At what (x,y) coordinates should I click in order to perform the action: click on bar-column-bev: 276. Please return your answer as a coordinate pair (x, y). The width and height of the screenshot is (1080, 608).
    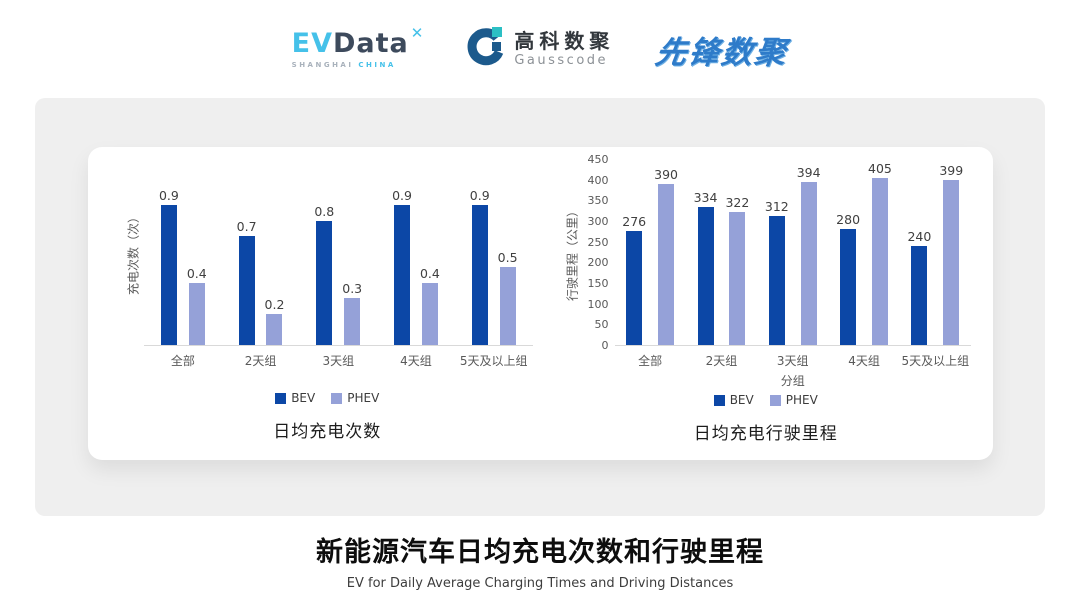
    Looking at the image, I should click on (634, 279).